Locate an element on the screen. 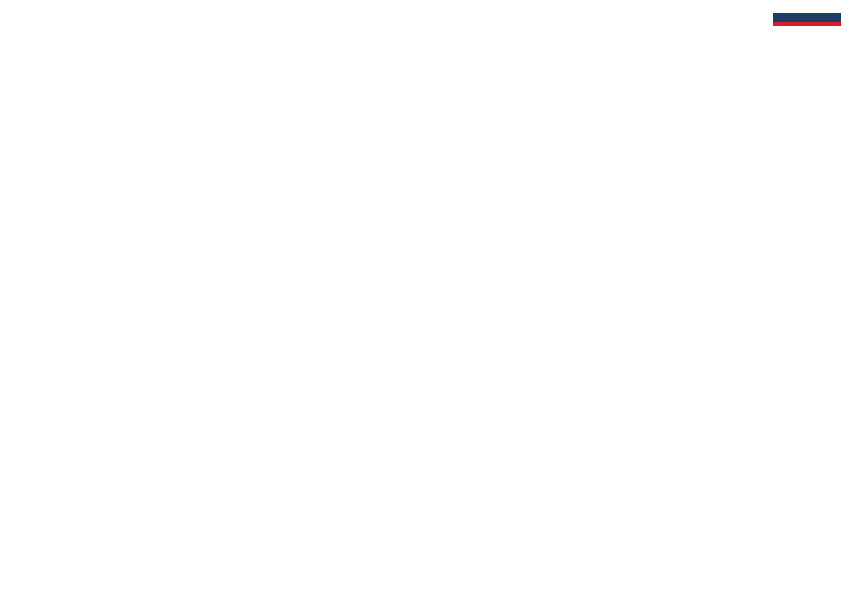  owid-logo-text is located at coordinates (807, 17).